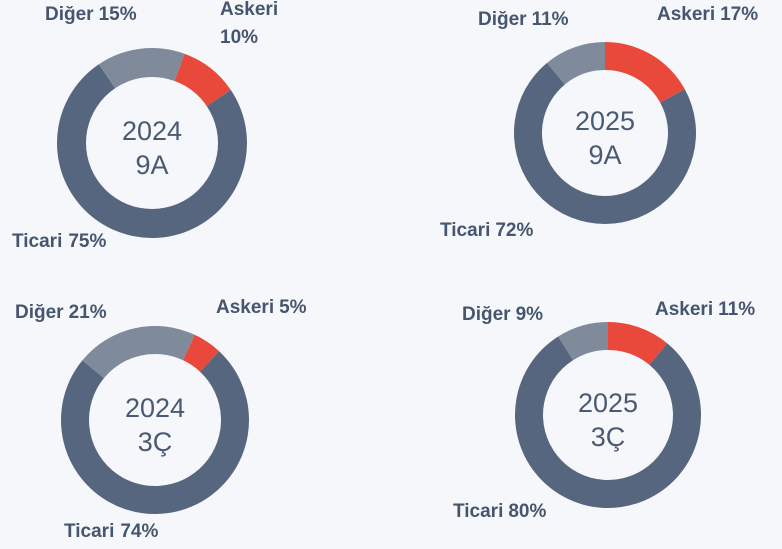 The height and width of the screenshot is (549, 782). What do you see at coordinates (527, 511) in the screenshot?
I see `value-label: 80%` at bounding box center [527, 511].